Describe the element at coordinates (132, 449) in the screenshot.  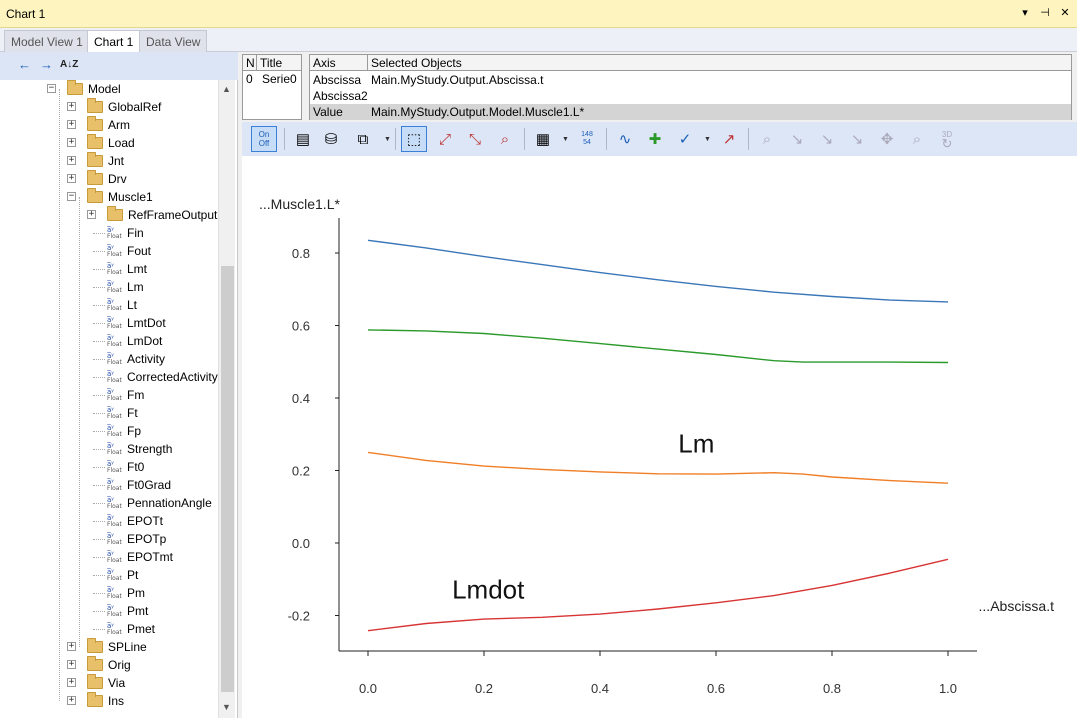
I see `tree-item-strength: a̅ʸ Float Strength` at that location.